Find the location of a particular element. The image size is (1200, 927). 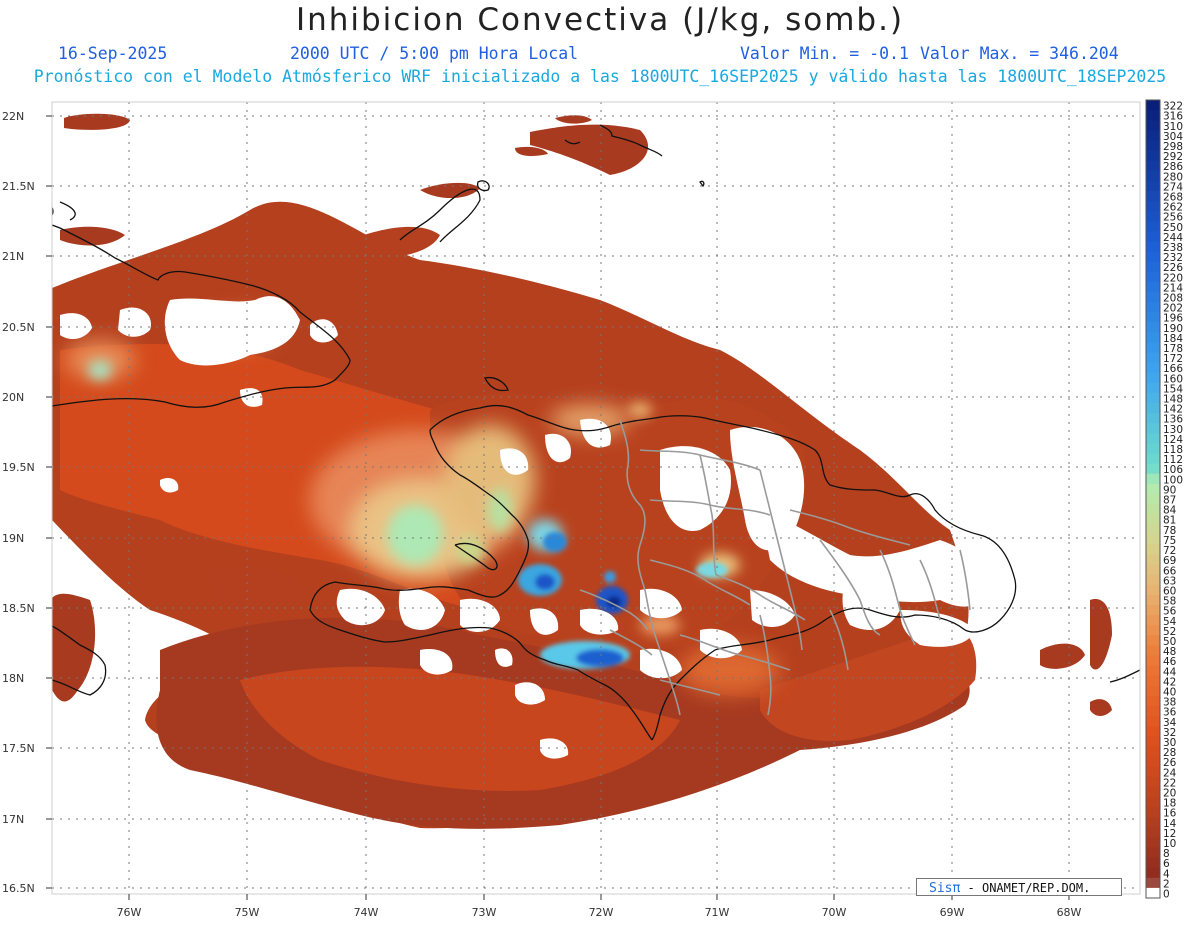

colorbar-label: 12 is located at coordinates (1169, 834).